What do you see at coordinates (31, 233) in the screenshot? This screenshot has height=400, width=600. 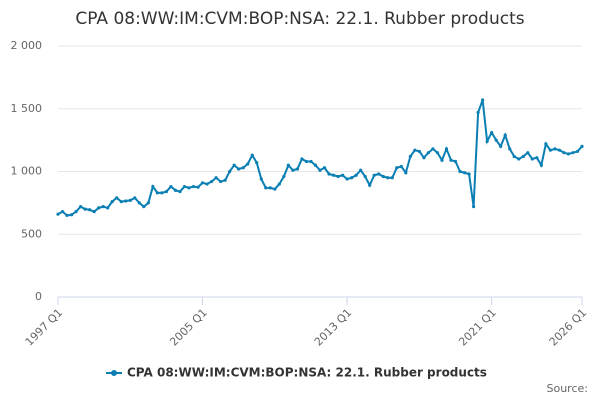 I see `y-tick-label: 500` at bounding box center [31, 233].